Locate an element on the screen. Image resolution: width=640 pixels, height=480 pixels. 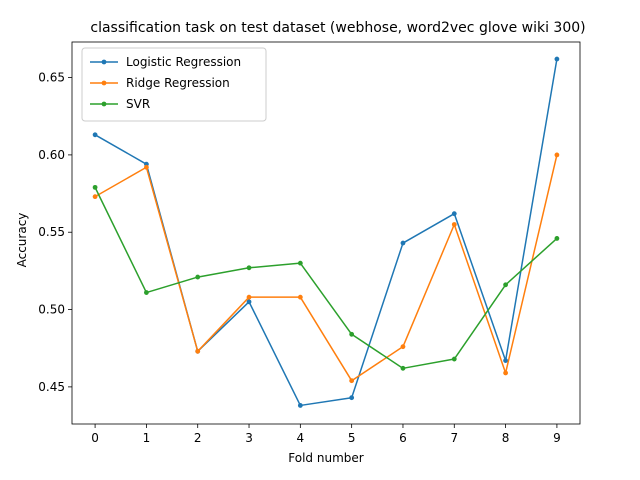
legend-label: Logistic Regression is located at coordinates (183, 62).